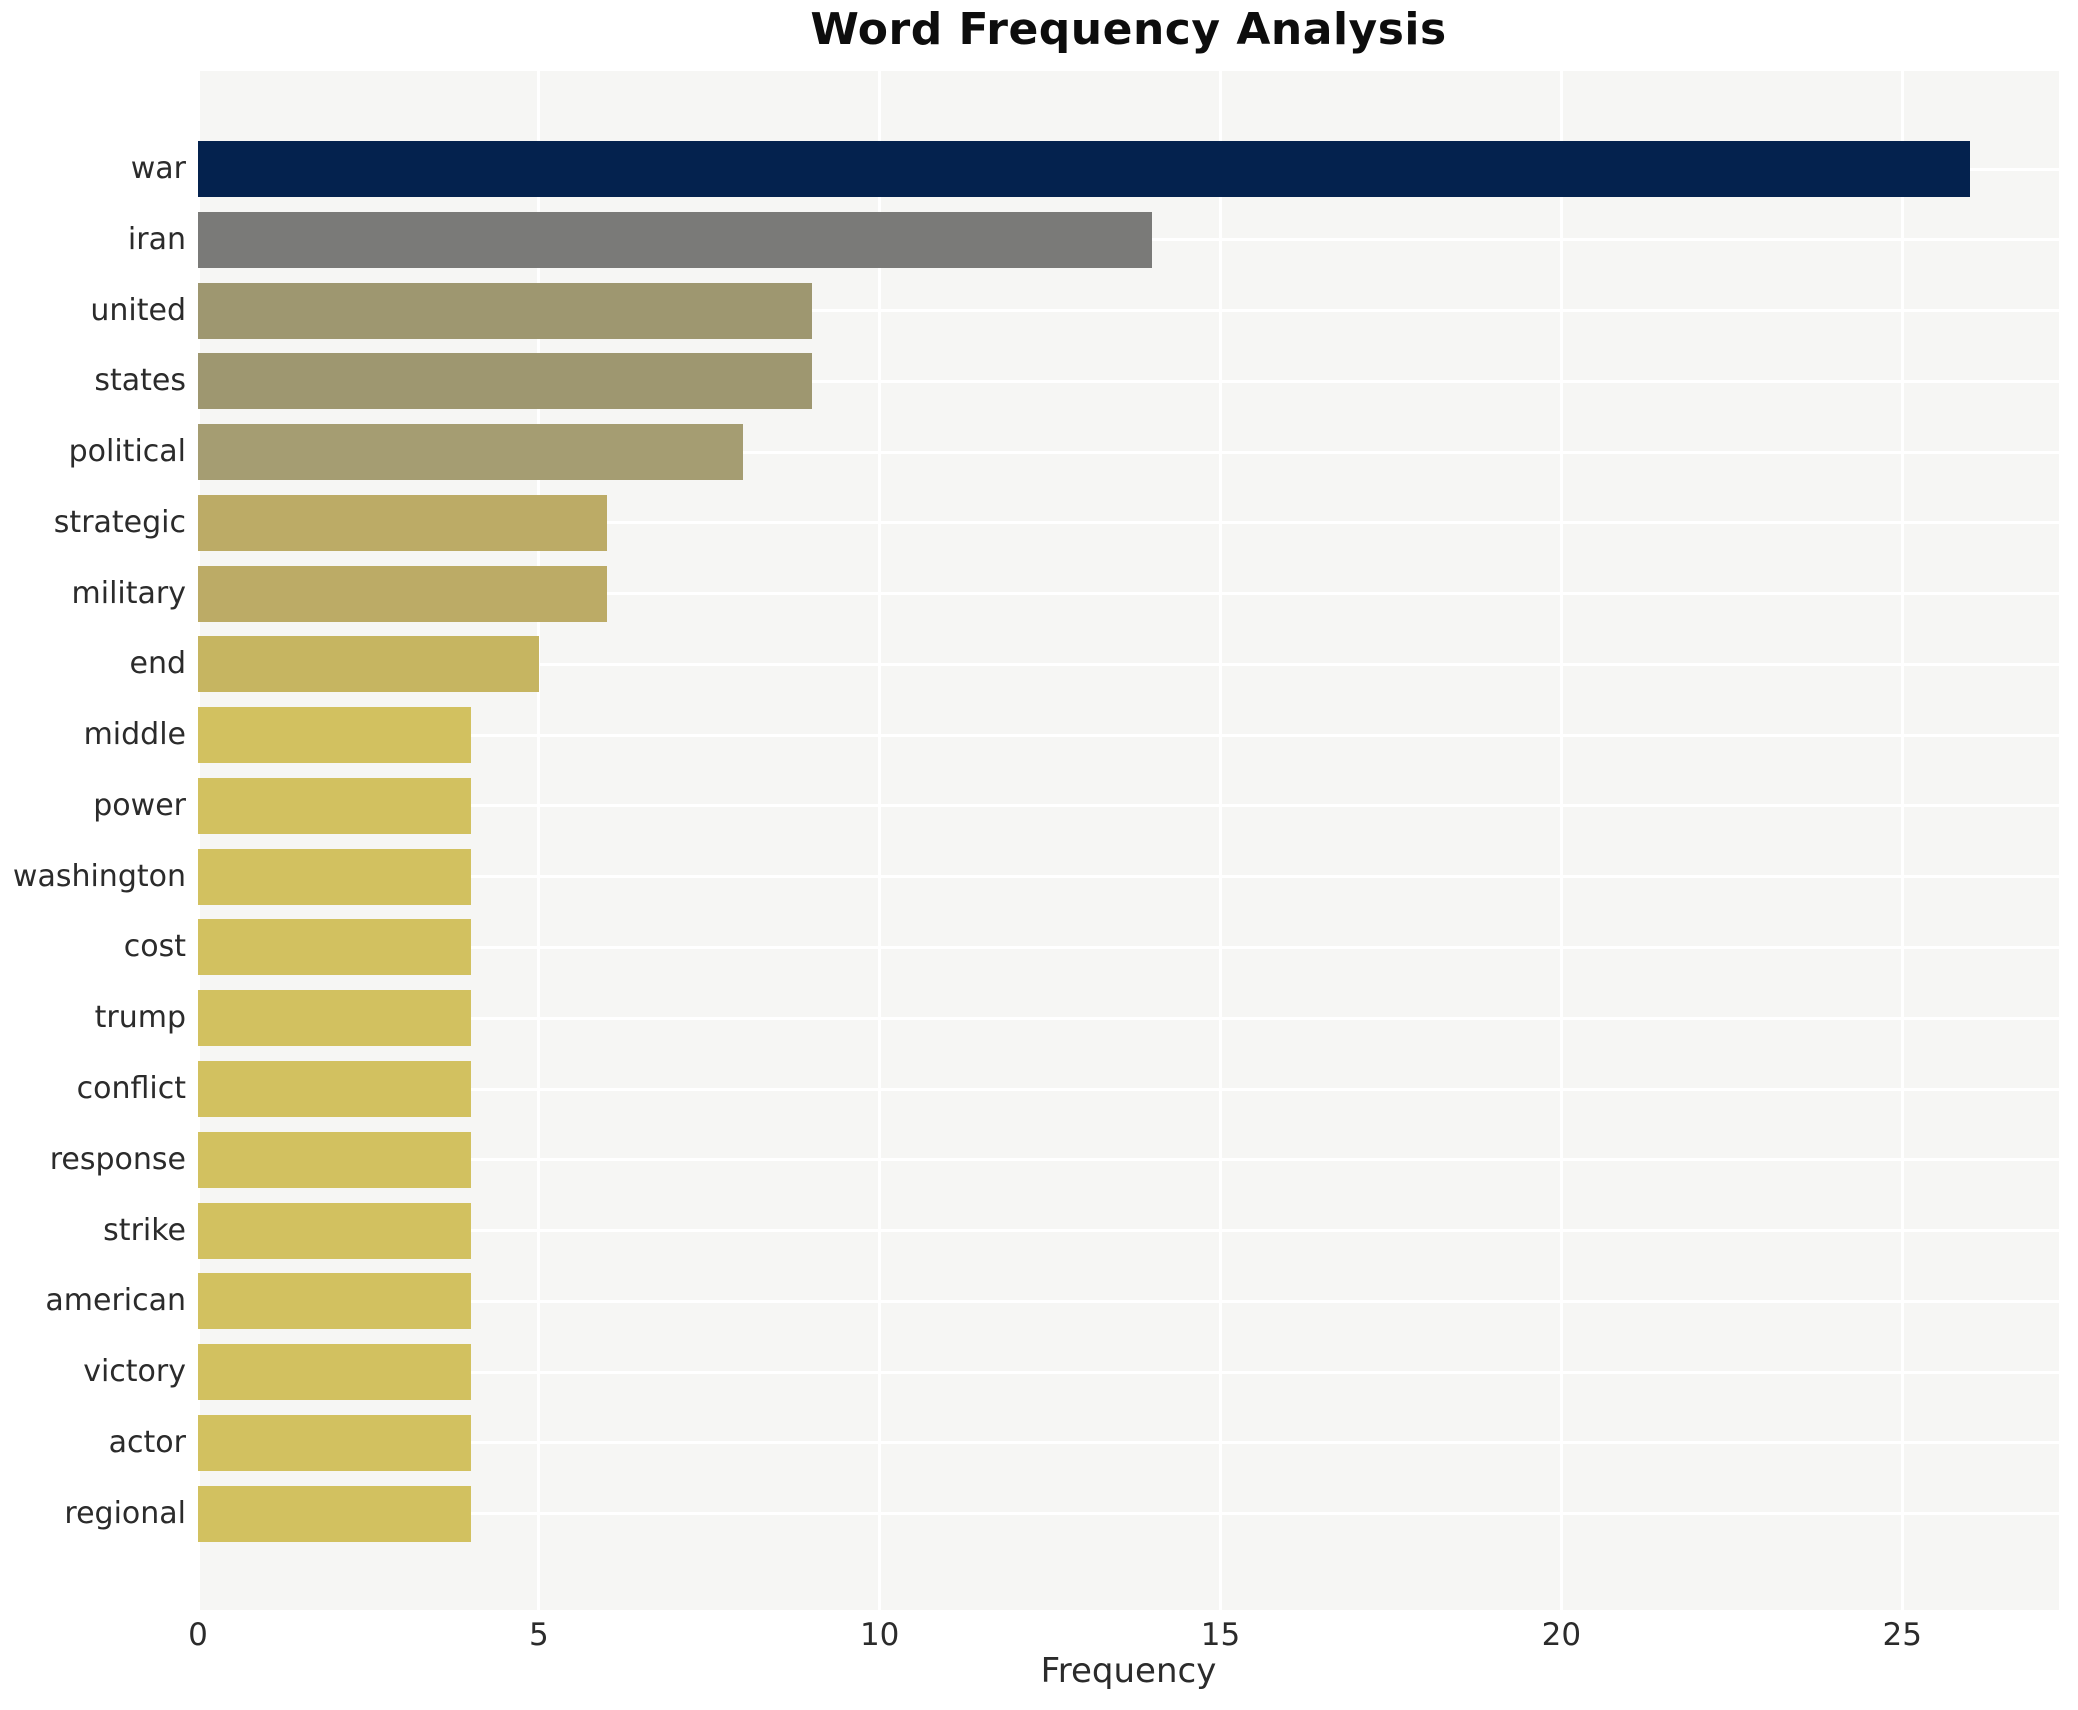 The width and height of the screenshot is (2078, 1710). I want to click on bar-regional, so click(334, 1513).